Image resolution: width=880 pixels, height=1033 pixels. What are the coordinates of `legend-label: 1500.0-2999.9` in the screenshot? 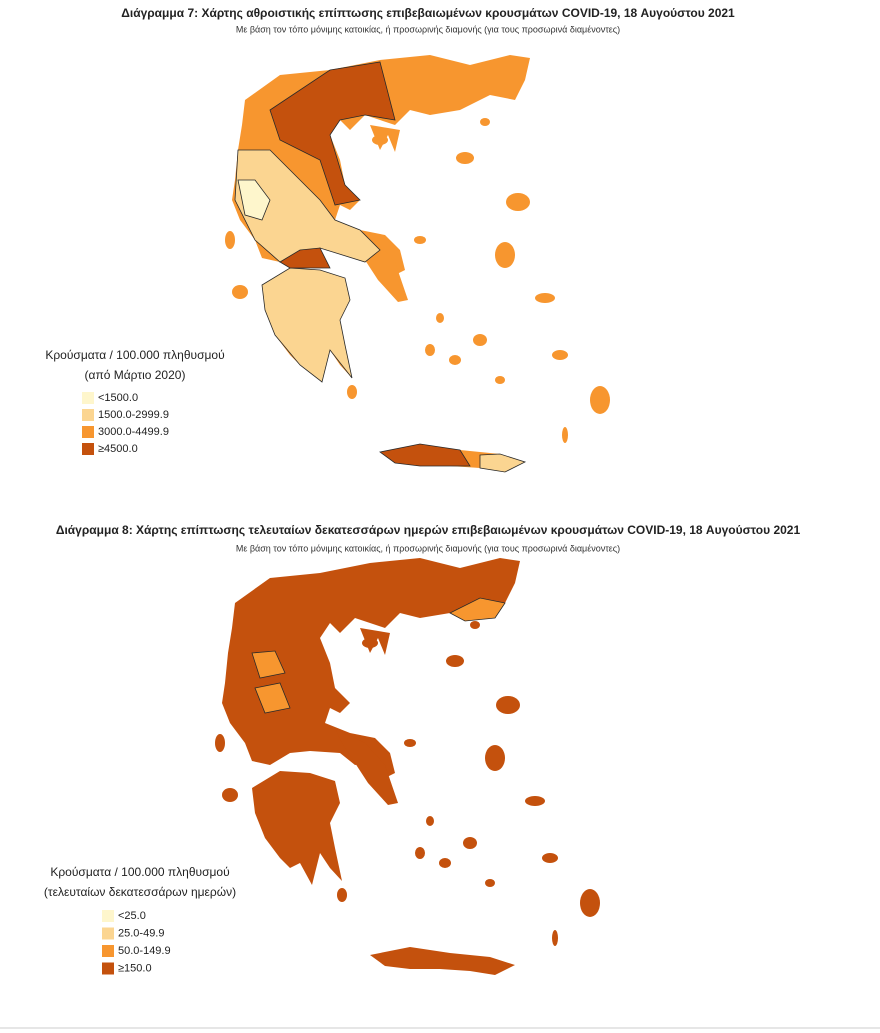 It's located at (133, 415).